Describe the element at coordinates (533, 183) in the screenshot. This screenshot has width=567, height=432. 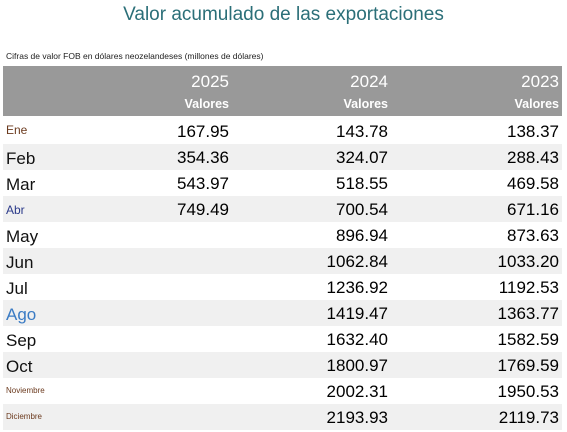
I see `value-2023: 469.58` at that location.